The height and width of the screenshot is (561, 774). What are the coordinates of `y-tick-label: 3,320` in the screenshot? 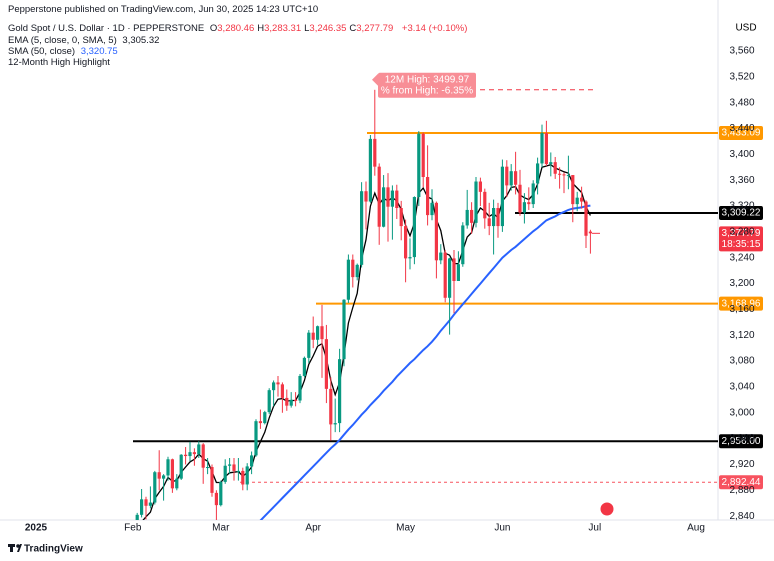 It's located at (741, 206).